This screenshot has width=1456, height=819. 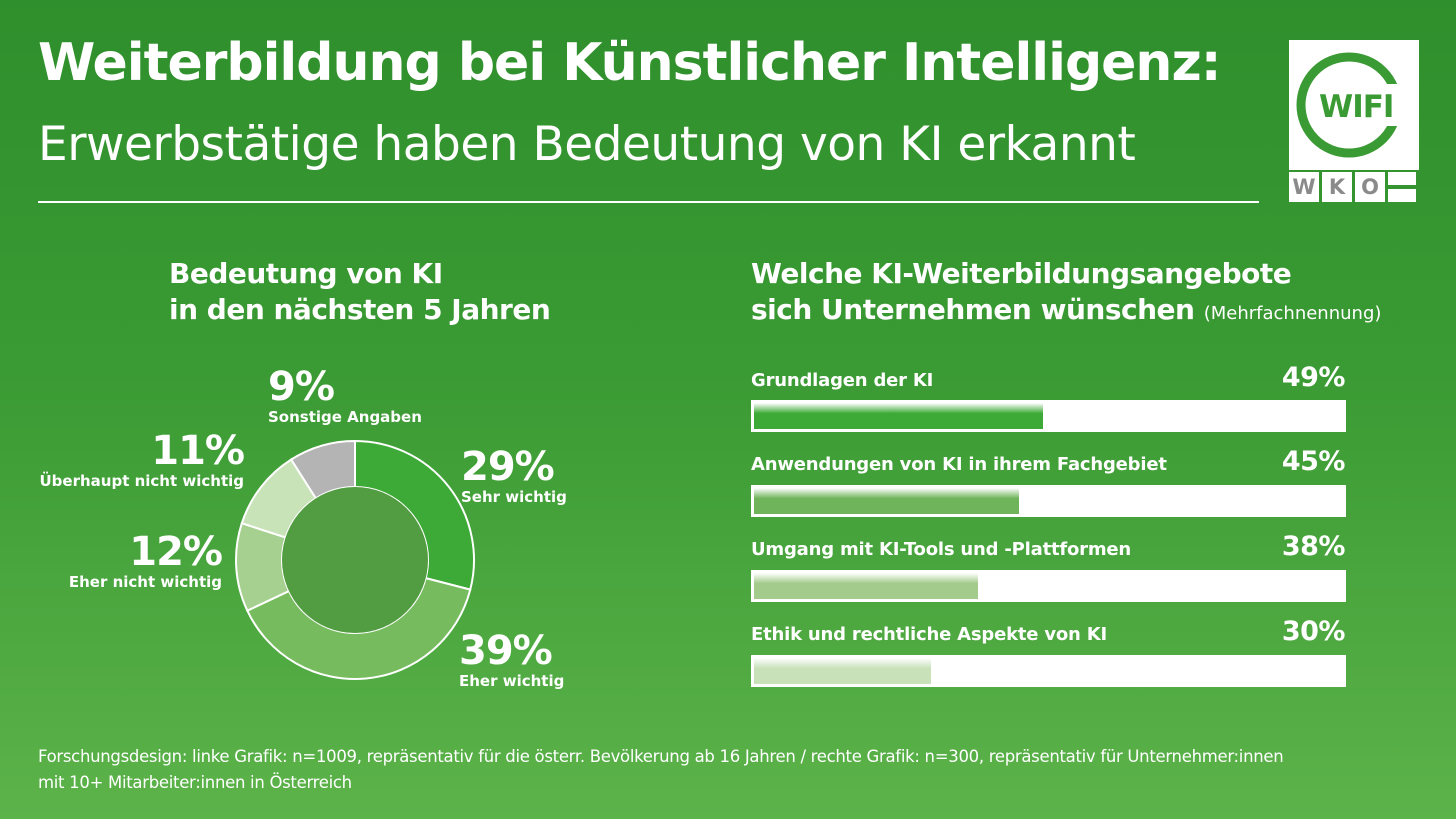 What do you see at coordinates (959, 464) in the screenshot?
I see `bar-category-label: Anwendungen von KI in ihrem Fachgebiet` at bounding box center [959, 464].